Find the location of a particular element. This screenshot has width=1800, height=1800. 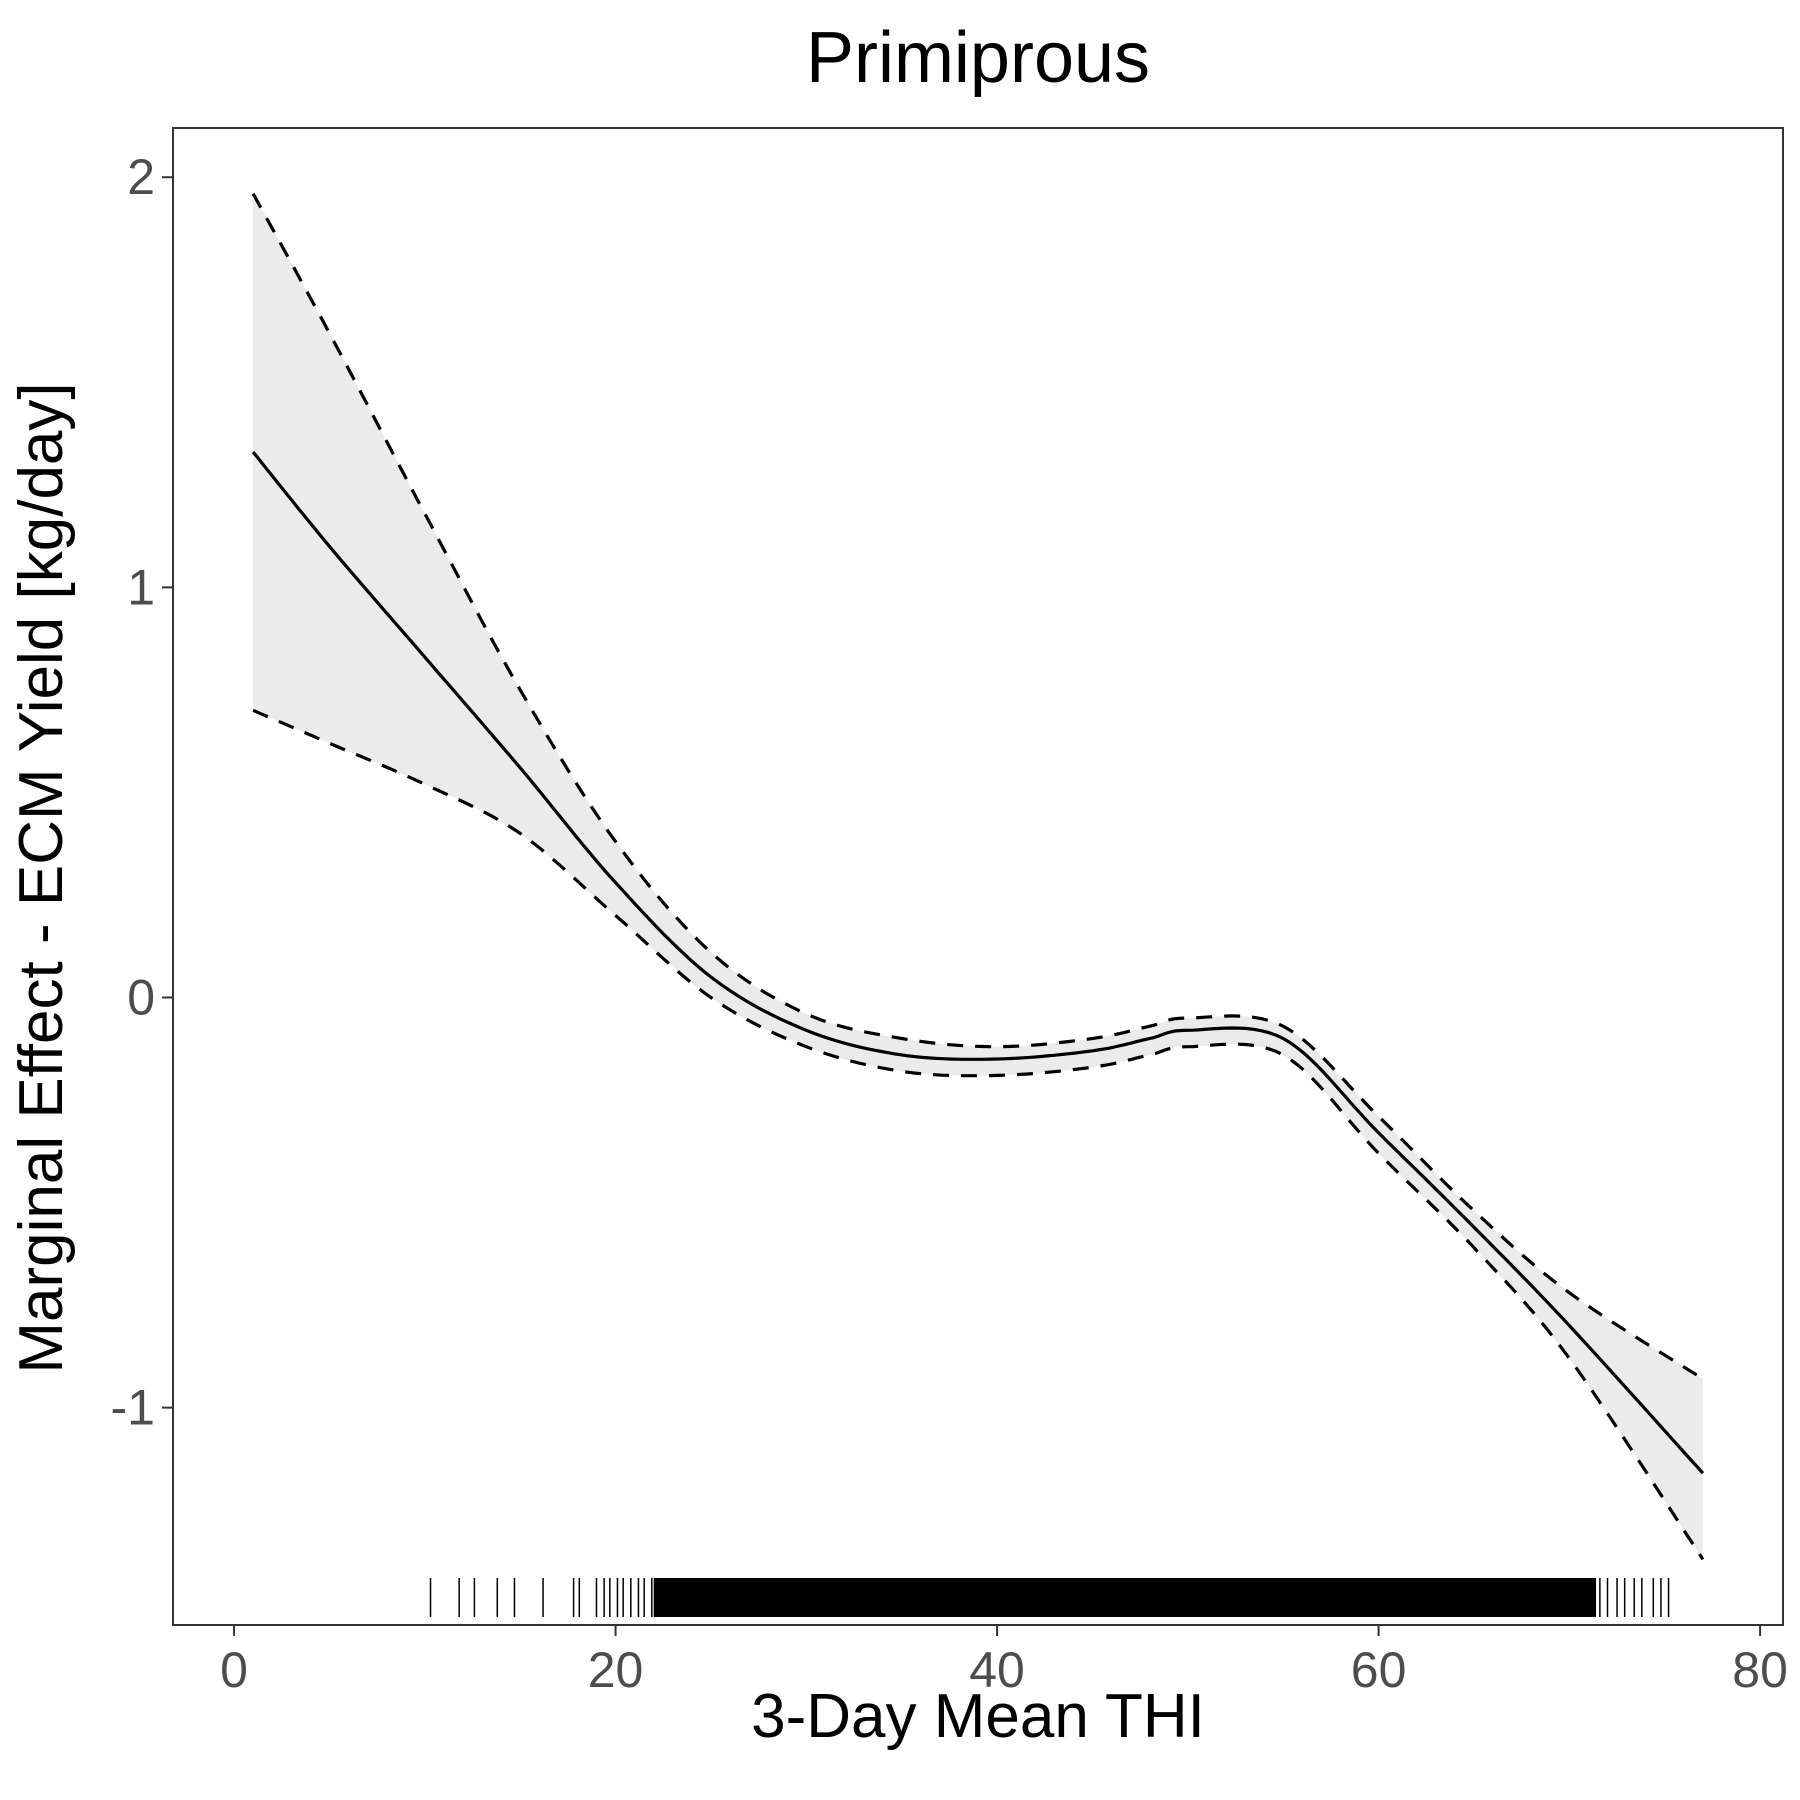

y-tick-label: 2 is located at coordinates (141, 177).